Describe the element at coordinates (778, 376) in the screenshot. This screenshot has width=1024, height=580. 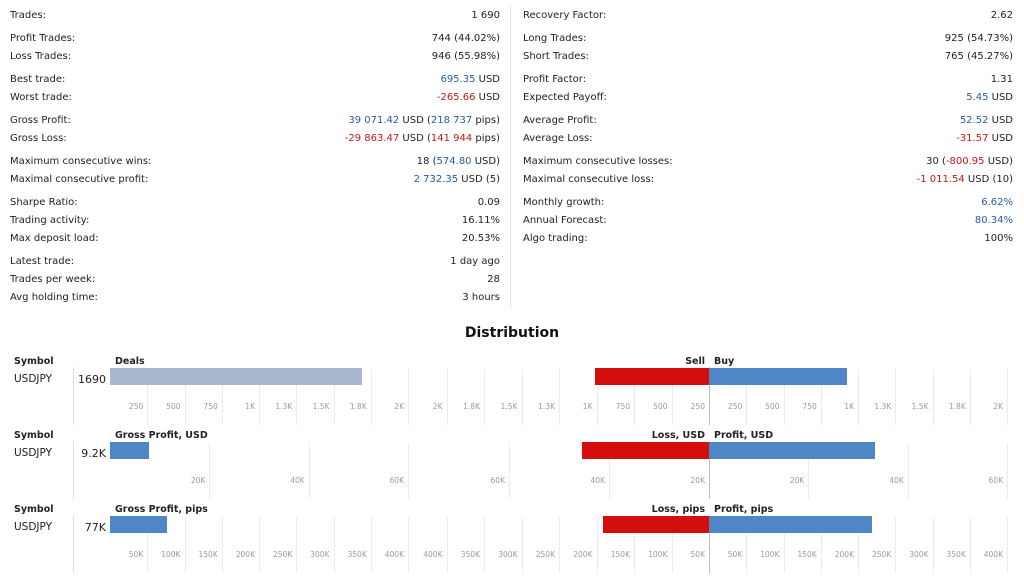
I see `buy-bar` at that location.